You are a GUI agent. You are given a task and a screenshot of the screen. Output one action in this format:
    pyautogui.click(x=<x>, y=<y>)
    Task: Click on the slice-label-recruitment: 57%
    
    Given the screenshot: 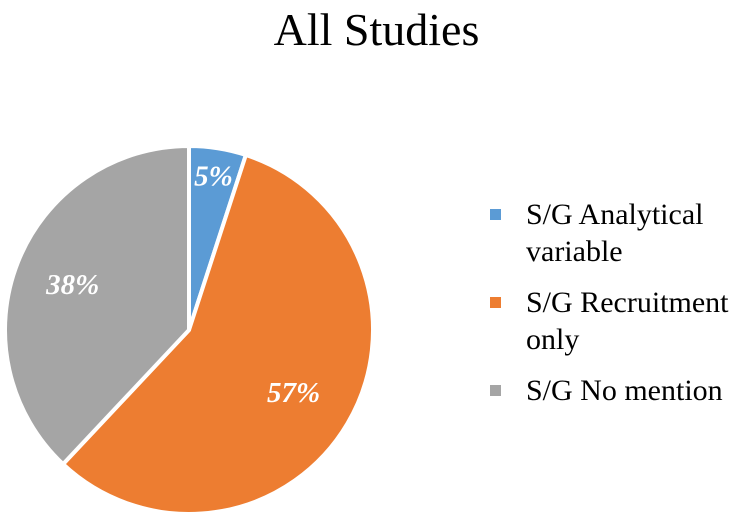 What is the action you would take?
    pyautogui.click(x=293, y=393)
    